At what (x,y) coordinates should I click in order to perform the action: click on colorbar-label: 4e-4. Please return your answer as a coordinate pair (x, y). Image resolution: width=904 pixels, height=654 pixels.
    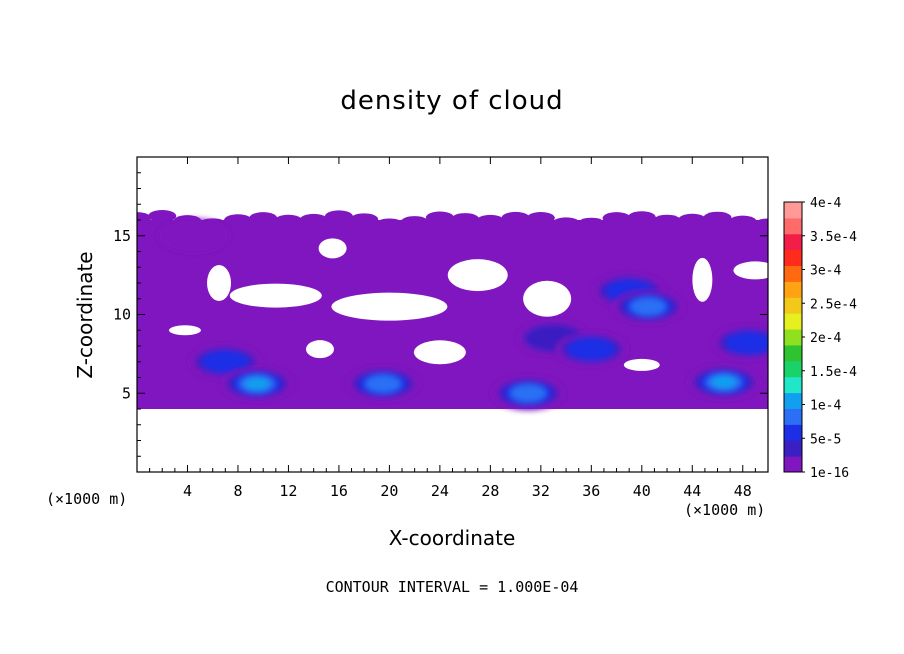
    Looking at the image, I should click on (825, 203).